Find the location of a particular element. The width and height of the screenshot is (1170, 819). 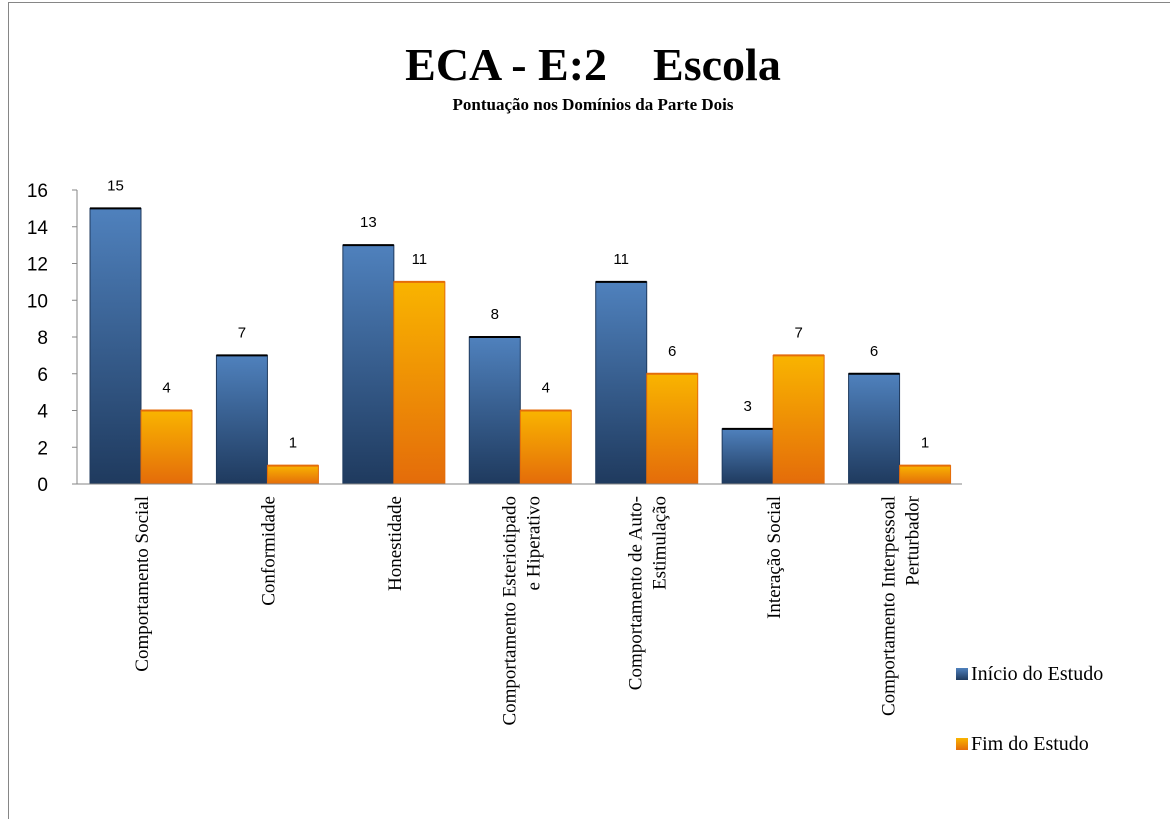

data-label: 15 is located at coordinates (115, 185).